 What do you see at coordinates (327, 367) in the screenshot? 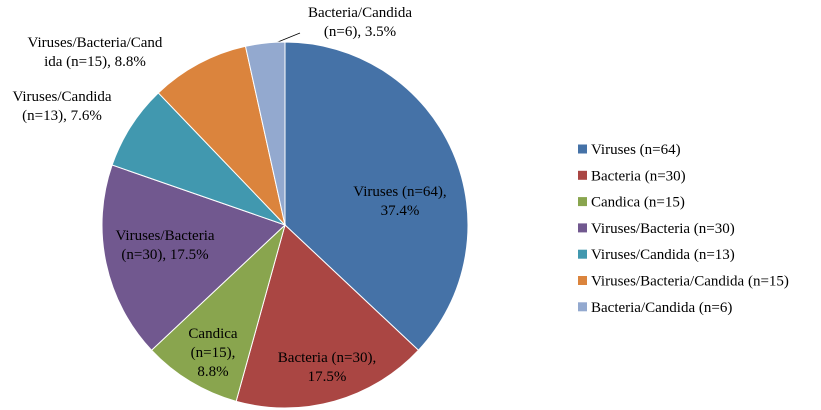
I see `data-label: Bacteria (n=30), 17.5%` at bounding box center [327, 367].